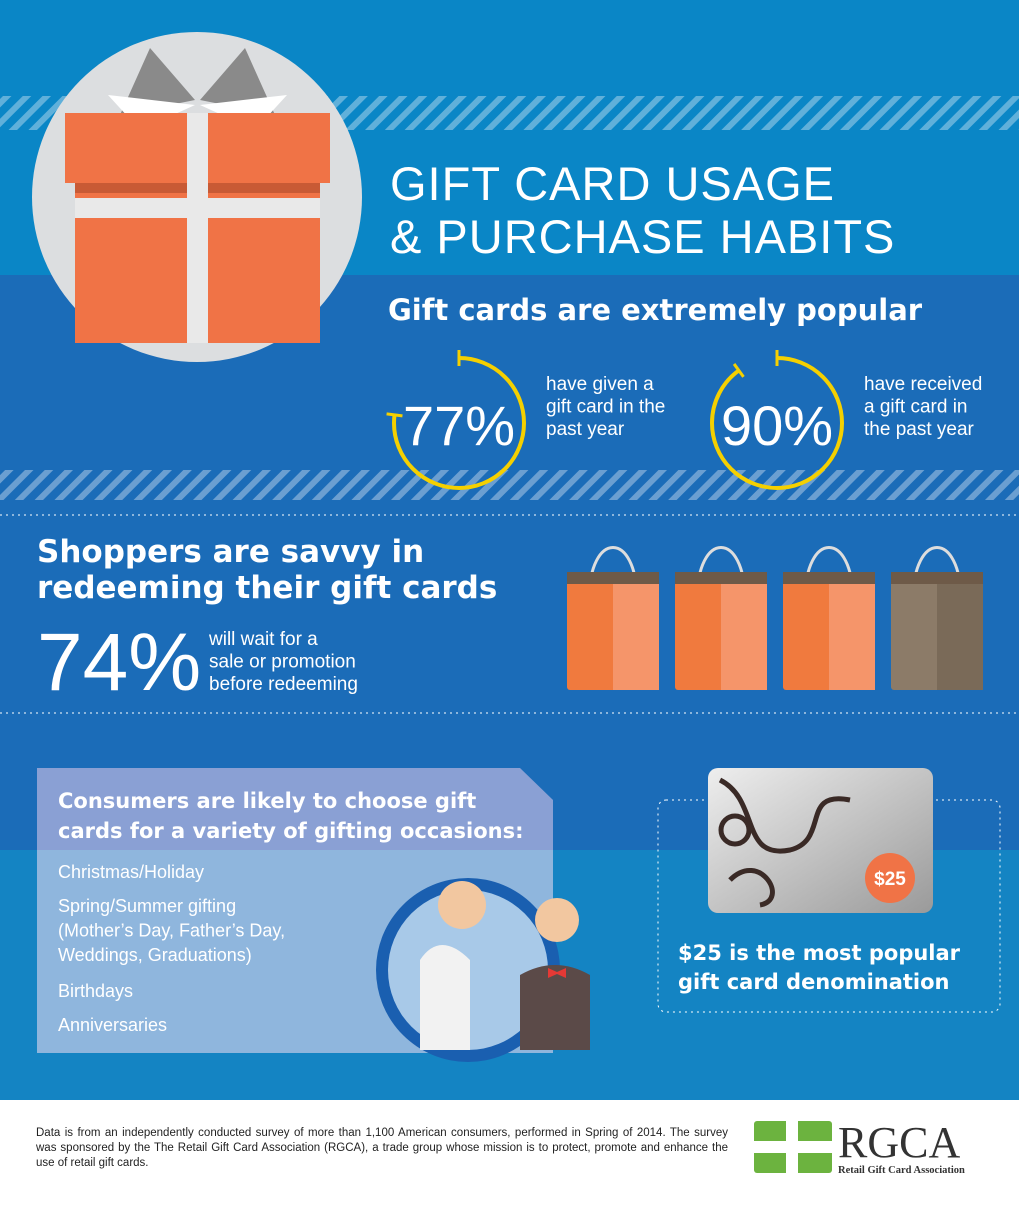  Describe the element at coordinates (267, 801) in the screenshot. I see `heading: Consumers are likely to choose gift` at that location.